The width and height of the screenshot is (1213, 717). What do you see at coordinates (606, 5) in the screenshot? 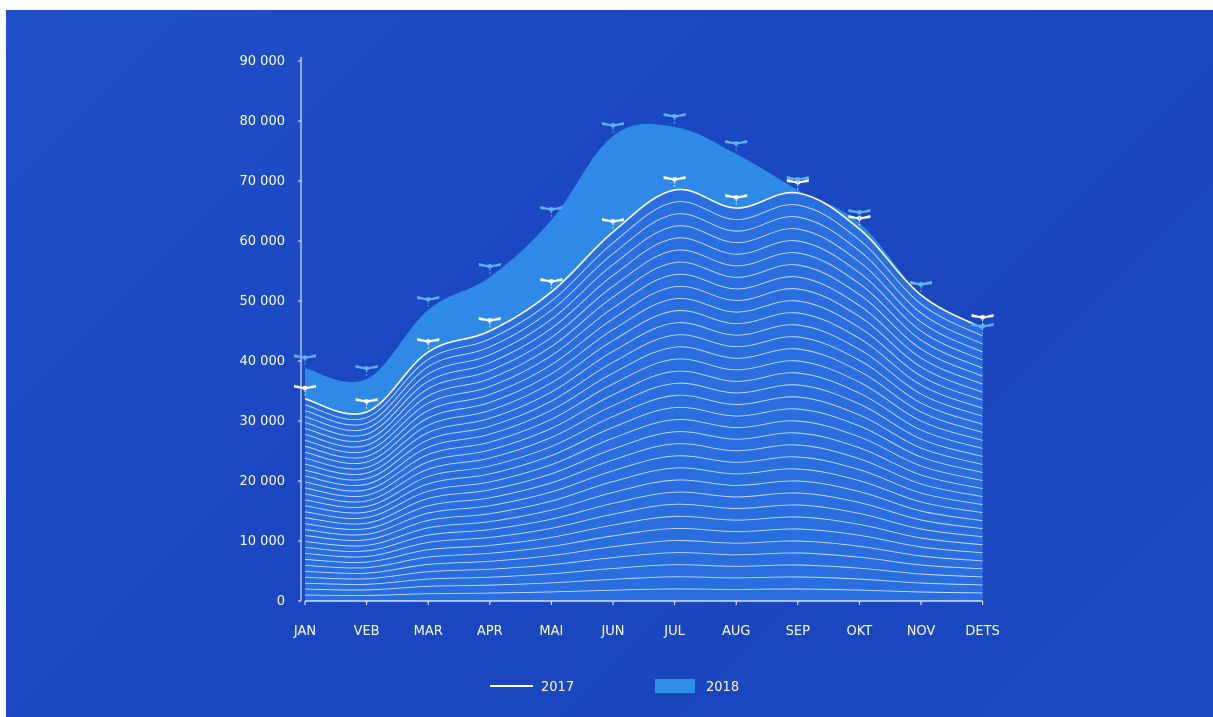
I see `top-strip` at bounding box center [606, 5].